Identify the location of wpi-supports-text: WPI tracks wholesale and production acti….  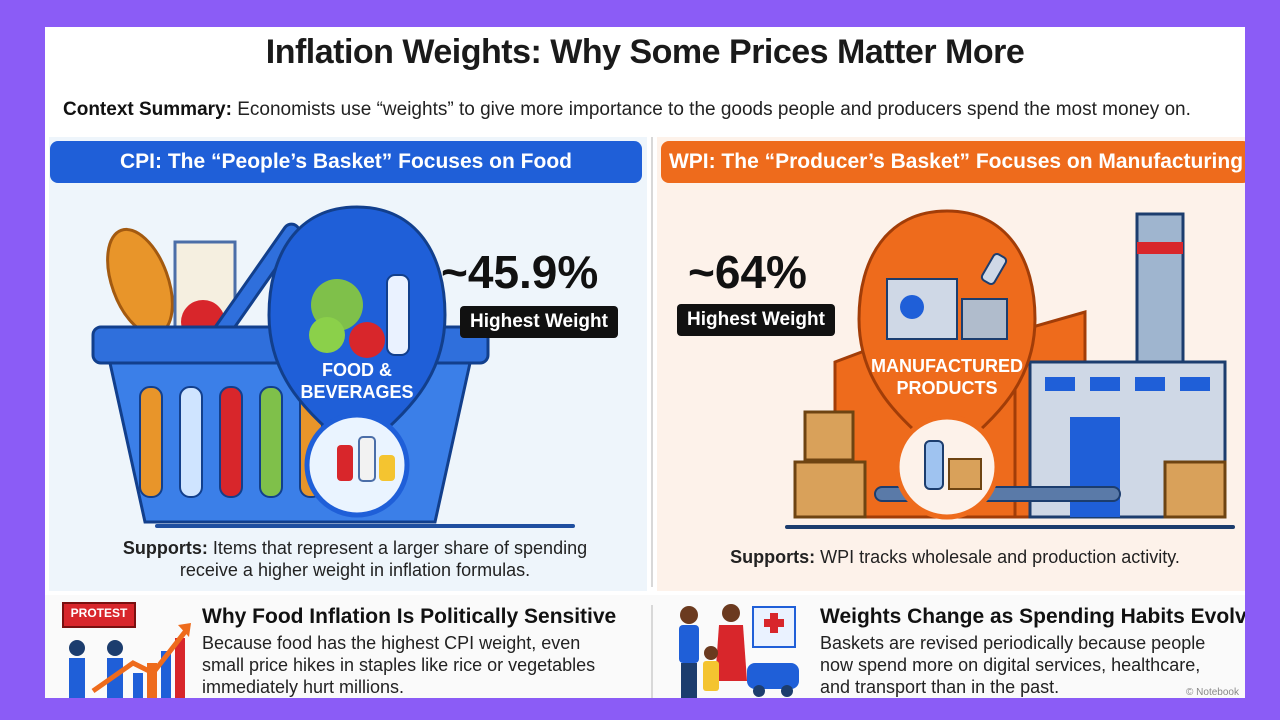
(1000, 557).